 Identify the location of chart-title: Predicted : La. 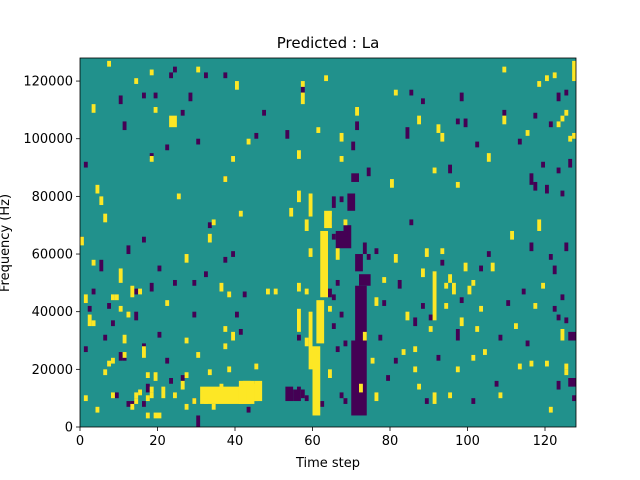
(328, 43).